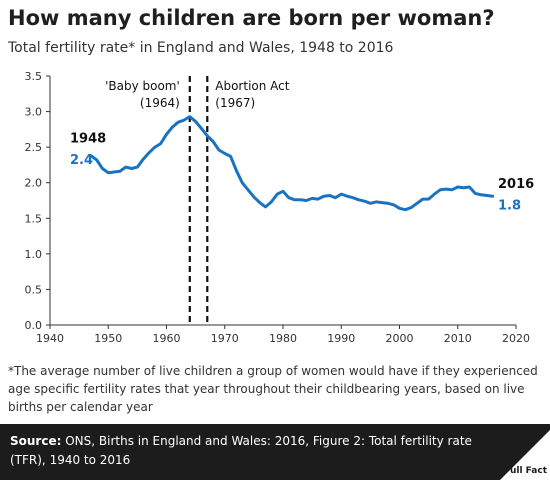  Describe the element at coordinates (81, 160) in the screenshot. I see `start-value-label: 2.4` at that location.